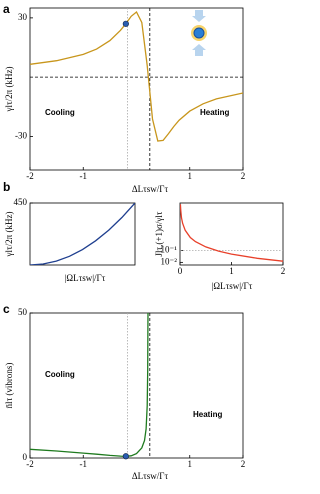 Image resolution: width=320 pixels, height=494 pixels. What do you see at coordinates (25, 457) in the screenshot?
I see `y-tick-label: 0` at bounding box center [25, 457].